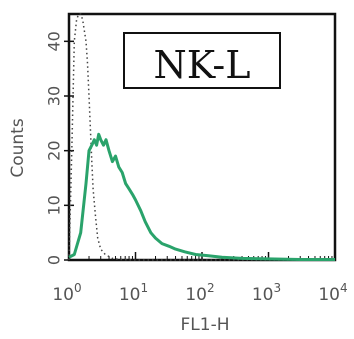 Image resolution: width=354 pixels, height=339 pixels. I want to click on x-tick-label: 10⁴, so click(332, 293).